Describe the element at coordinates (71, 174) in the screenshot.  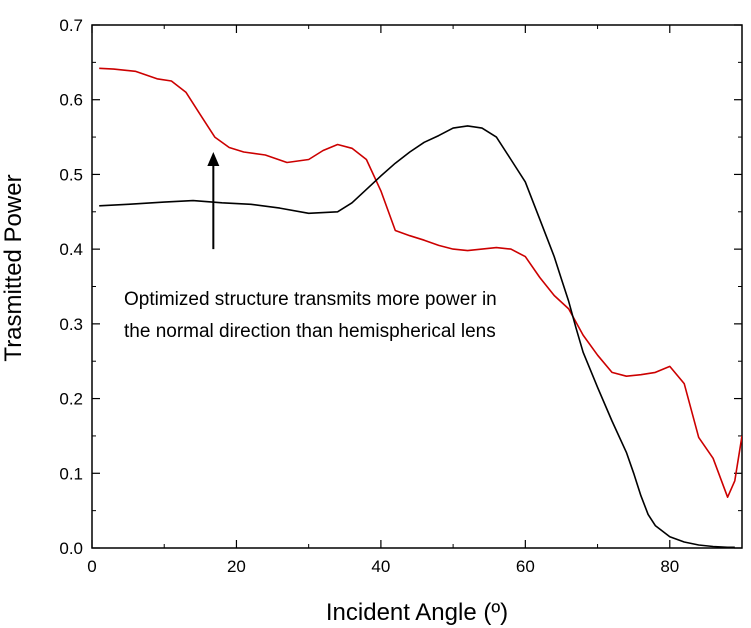
I see `y-tick-label: 0.5` at that location.